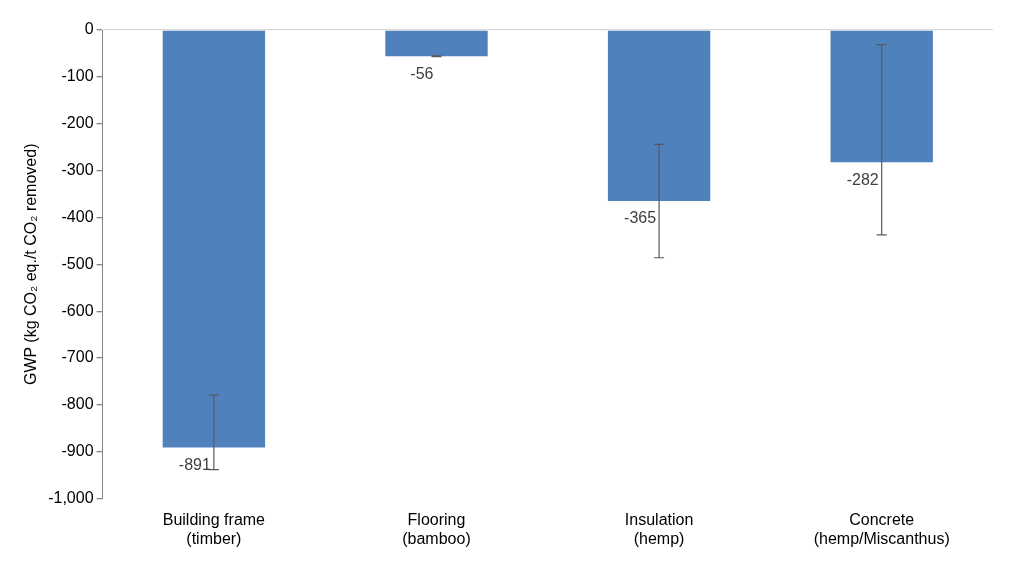 This screenshot has width=1015, height=579. Describe the element at coordinates (77, 169) in the screenshot. I see `y-tick-label: -300` at that location.